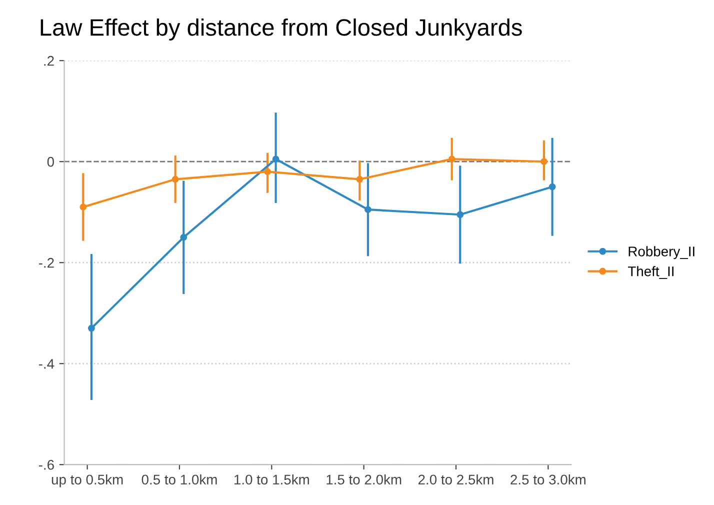 This screenshot has height=505, width=714. What do you see at coordinates (651, 272) in the screenshot?
I see `legend-label: Theft_II` at bounding box center [651, 272].